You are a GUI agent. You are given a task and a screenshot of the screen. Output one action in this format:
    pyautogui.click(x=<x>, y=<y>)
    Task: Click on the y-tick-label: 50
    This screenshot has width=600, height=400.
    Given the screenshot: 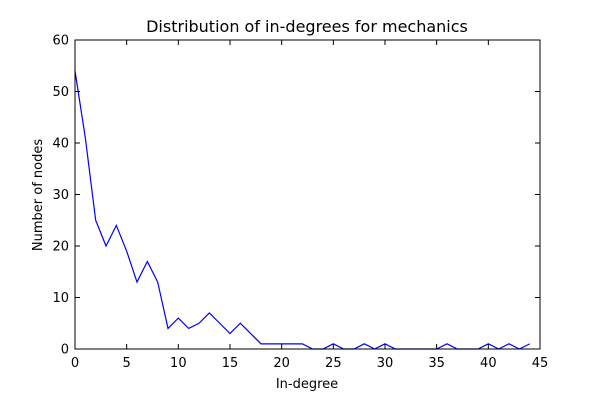 What is the action you would take?
    pyautogui.click(x=60, y=92)
    